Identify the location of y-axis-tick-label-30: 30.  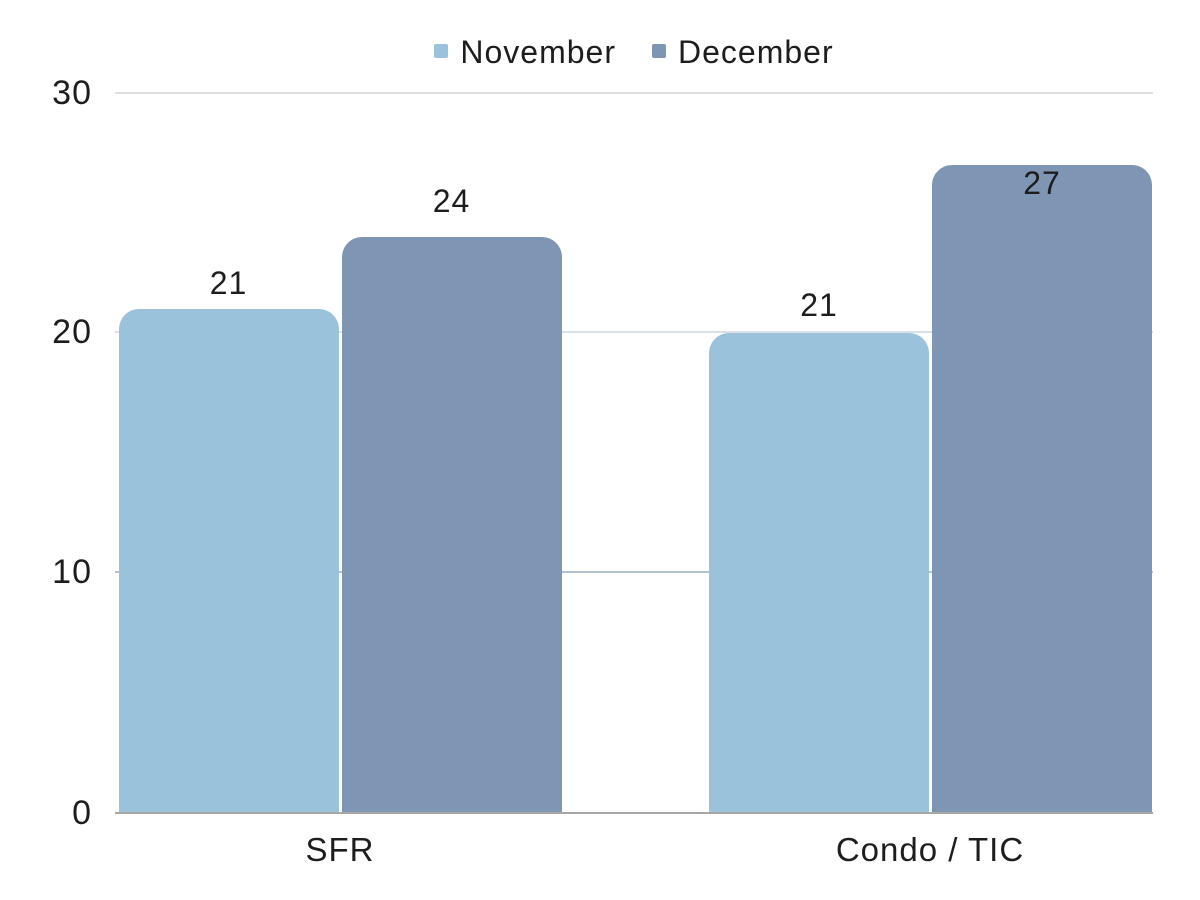
(72, 93).